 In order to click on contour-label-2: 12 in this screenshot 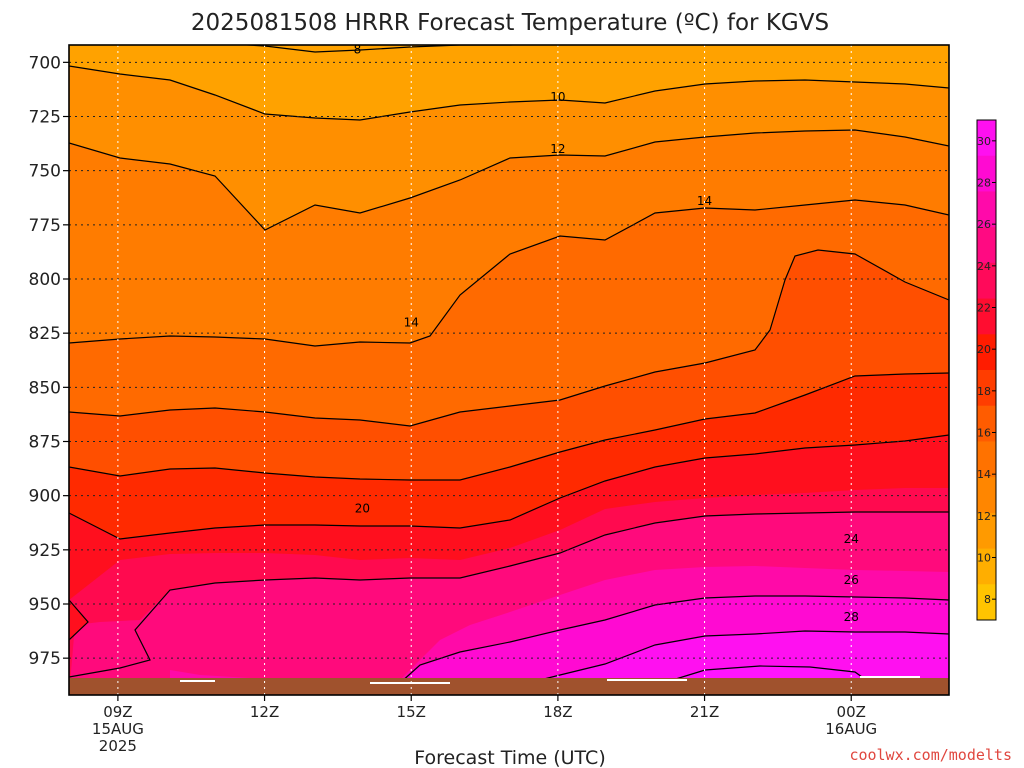, I will do `click(557, 149)`.